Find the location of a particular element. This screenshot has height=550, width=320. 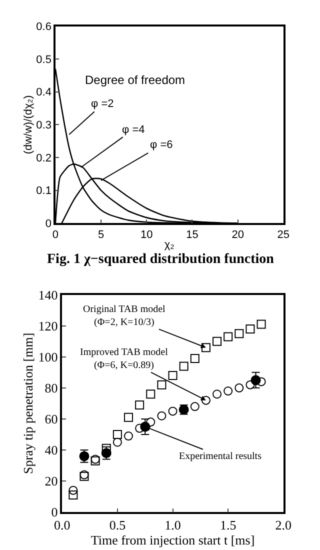

y-tick-label: 20 is located at coordinates (51, 481).